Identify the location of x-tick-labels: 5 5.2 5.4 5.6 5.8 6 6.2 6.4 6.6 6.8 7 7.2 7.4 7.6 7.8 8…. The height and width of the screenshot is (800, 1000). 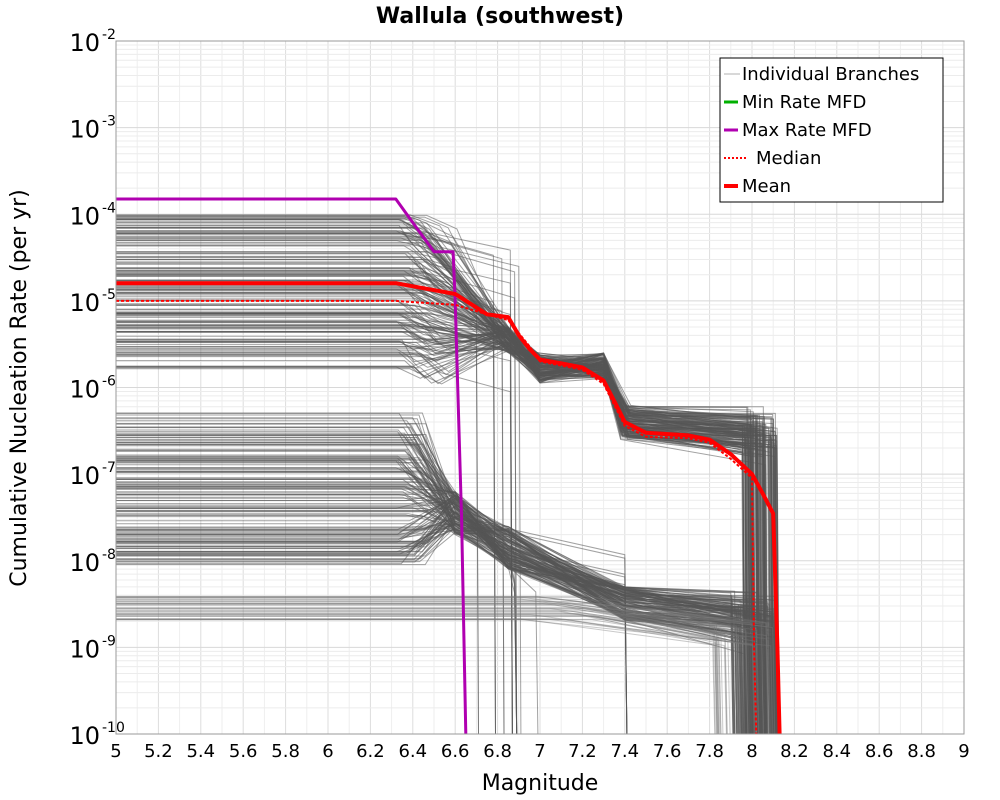
(539, 751).